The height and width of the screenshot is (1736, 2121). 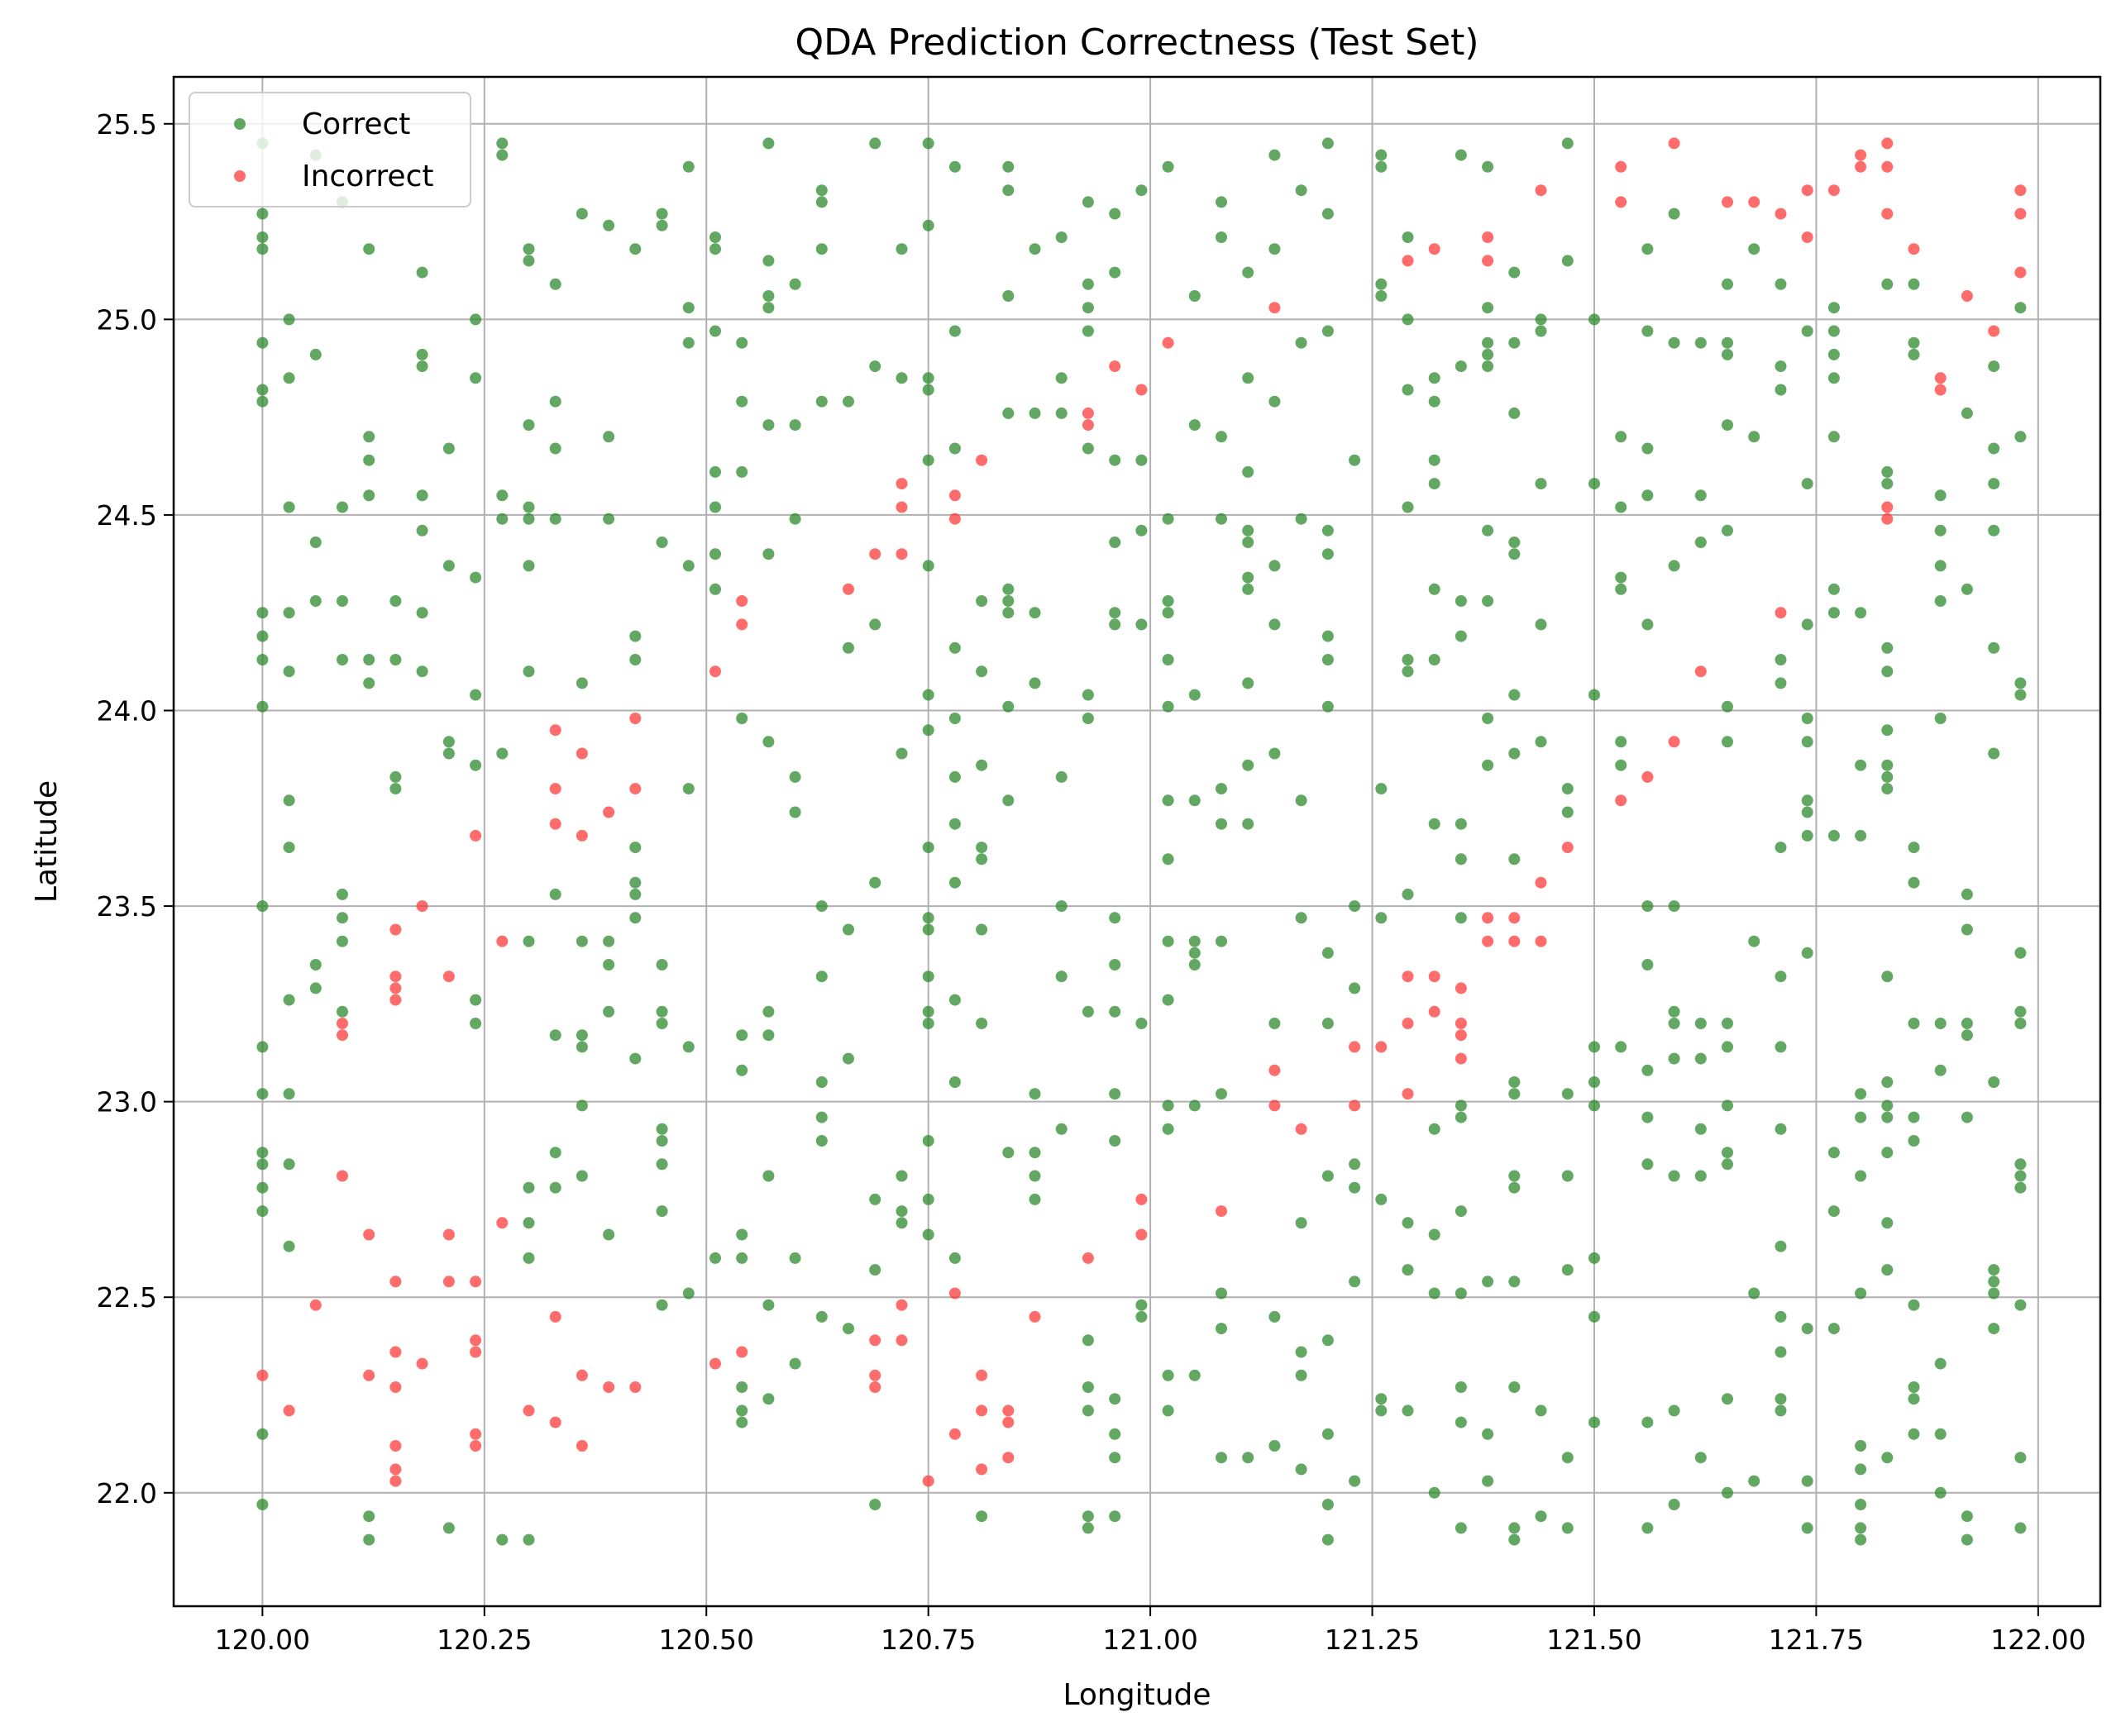 What do you see at coordinates (2037, 1640) in the screenshot?
I see `x-tick-label: 122.00` at bounding box center [2037, 1640].